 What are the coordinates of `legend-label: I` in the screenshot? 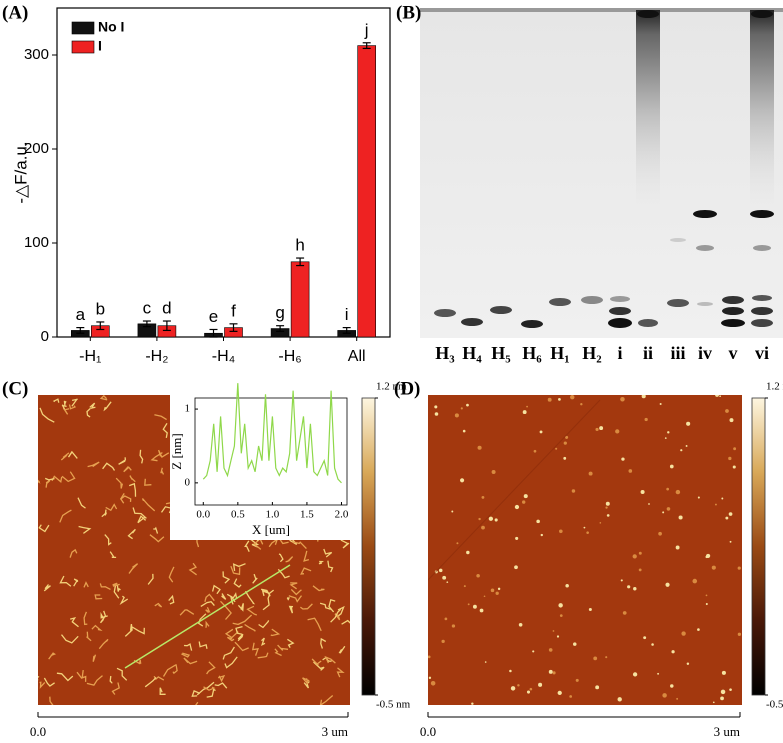 It's located at (100, 46).